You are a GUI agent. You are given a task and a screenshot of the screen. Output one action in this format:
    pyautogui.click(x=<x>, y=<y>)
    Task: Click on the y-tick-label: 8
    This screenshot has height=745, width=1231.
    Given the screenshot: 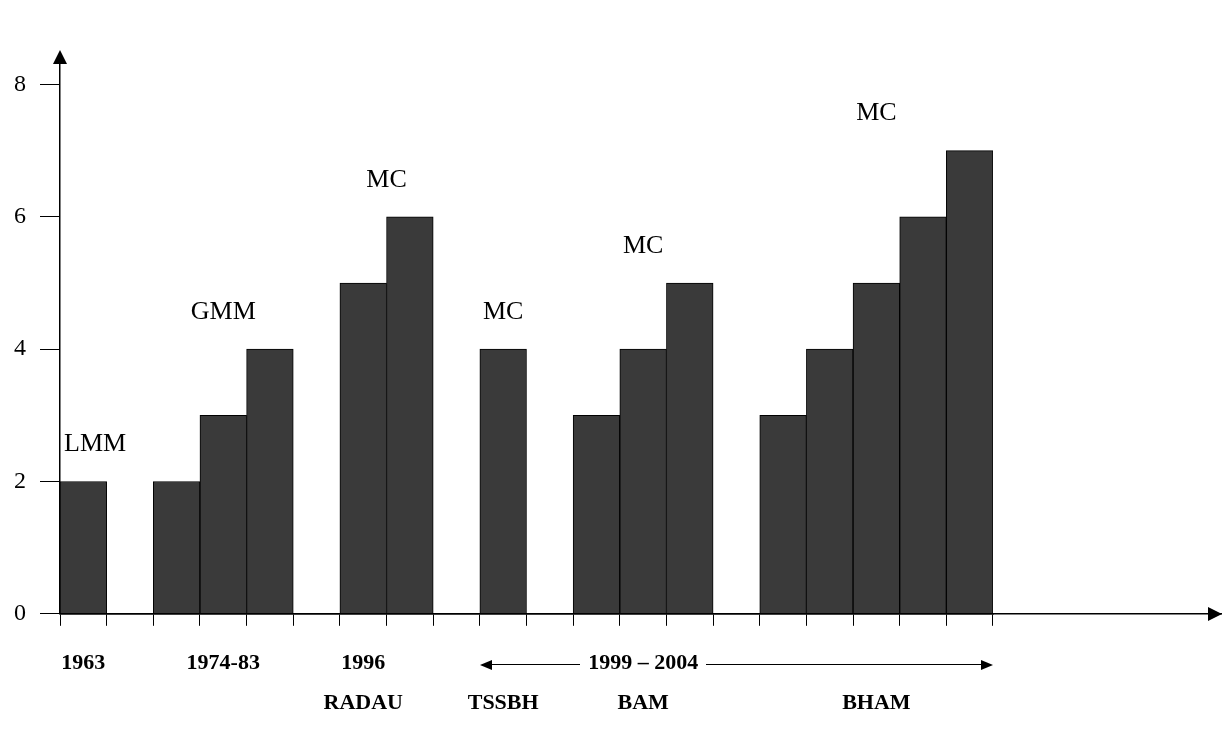 What is the action you would take?
    pyautogui.click(x=20, y=82)
    